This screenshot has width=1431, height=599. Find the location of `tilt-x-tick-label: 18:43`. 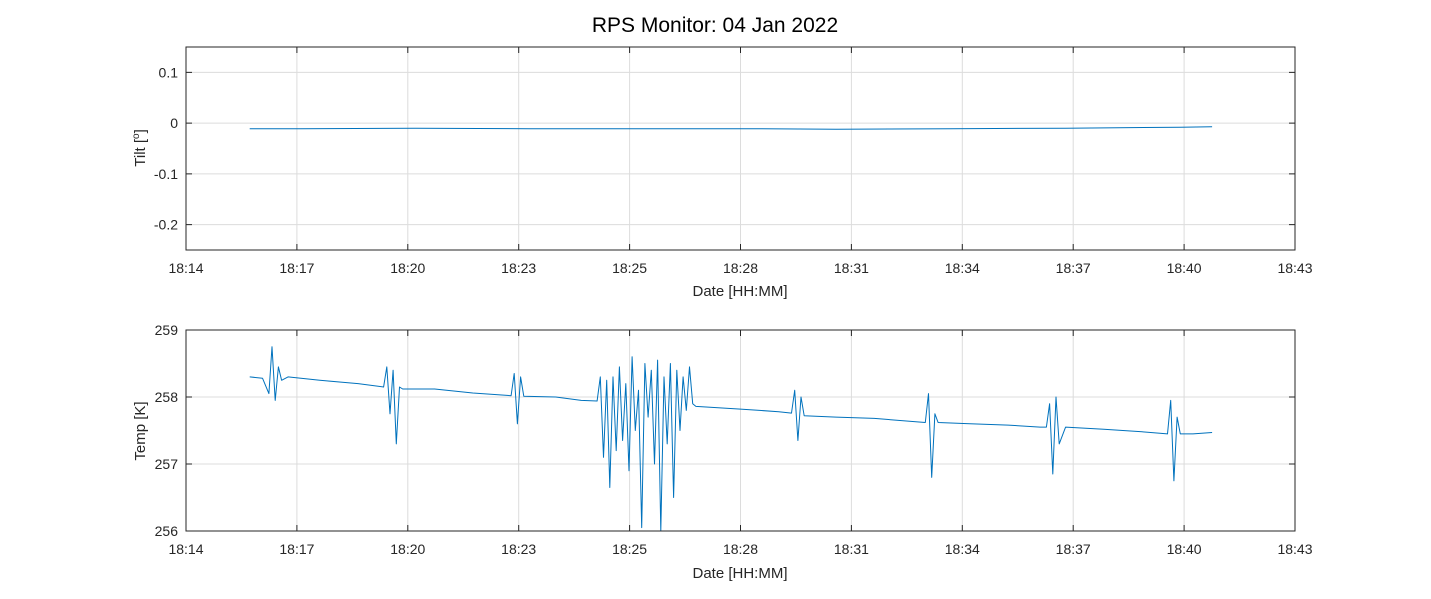

tilt-x-tick-label: 18:43 is located at coordinates (1294, 268).